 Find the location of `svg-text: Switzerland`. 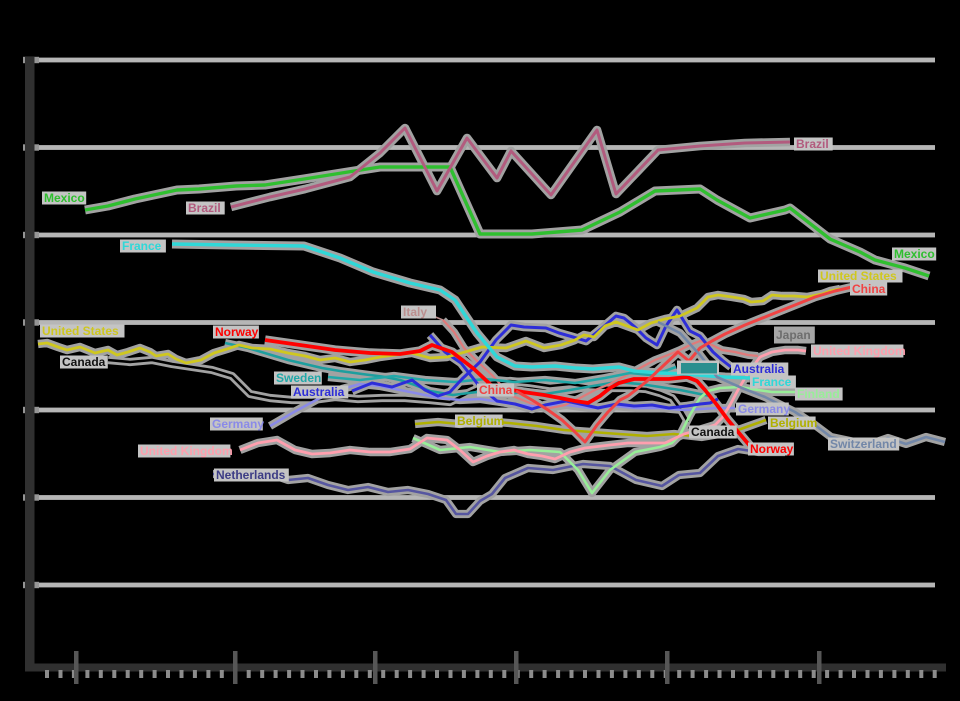

svg-text: Switzerland is located at coordinates (863, 444).